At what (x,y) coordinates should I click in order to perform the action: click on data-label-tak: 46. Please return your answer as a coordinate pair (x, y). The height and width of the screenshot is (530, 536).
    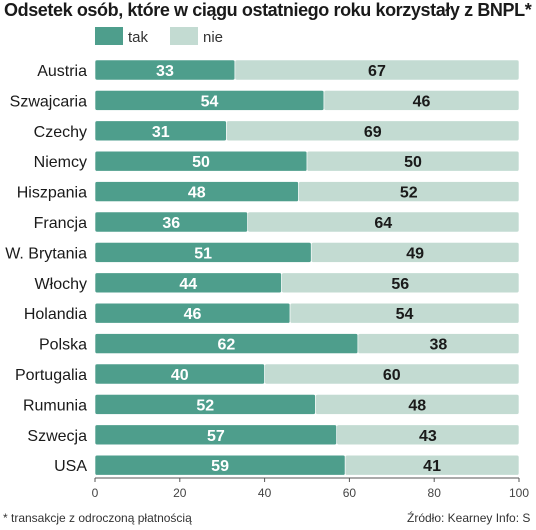
    Looking at the image, I should click on (193, 314).